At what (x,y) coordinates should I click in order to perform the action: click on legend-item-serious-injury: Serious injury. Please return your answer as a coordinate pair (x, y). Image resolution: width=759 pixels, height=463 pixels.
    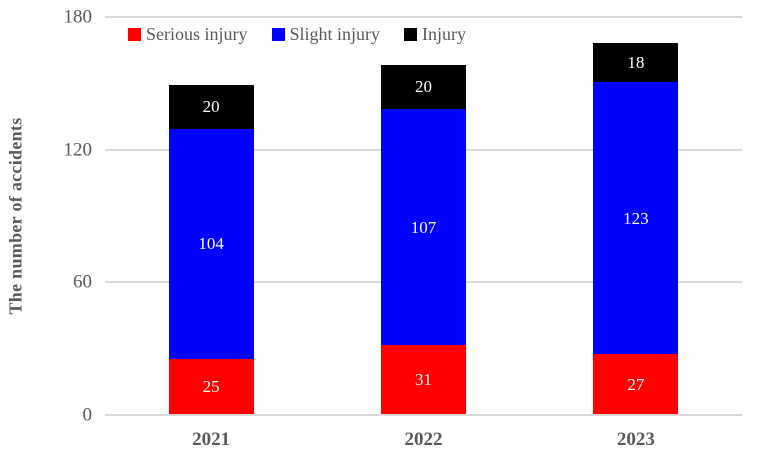
    Looking at the image, I should click on (188, 34).